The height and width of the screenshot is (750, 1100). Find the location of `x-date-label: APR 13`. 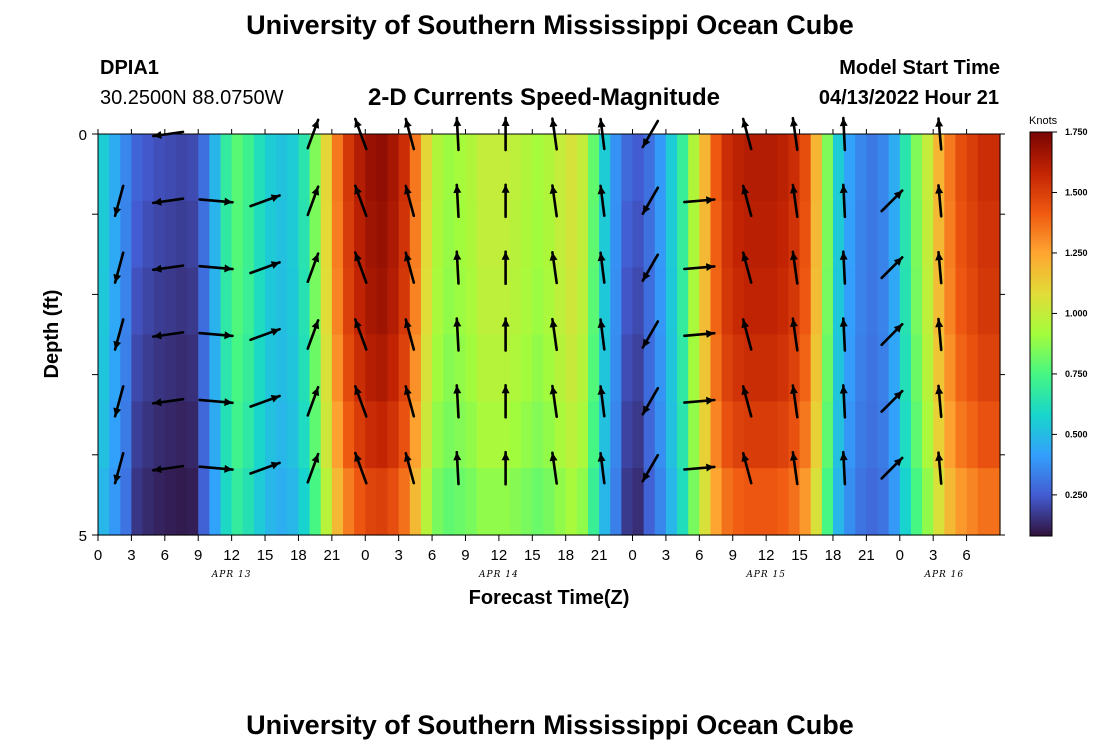

x-date-label: APR 13 is located at coordinates (231, 575).